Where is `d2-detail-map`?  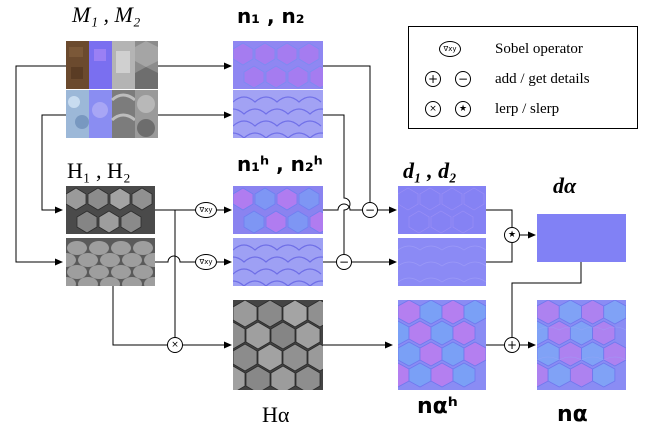
d2-detail-map is located at coordinates (442, 262).